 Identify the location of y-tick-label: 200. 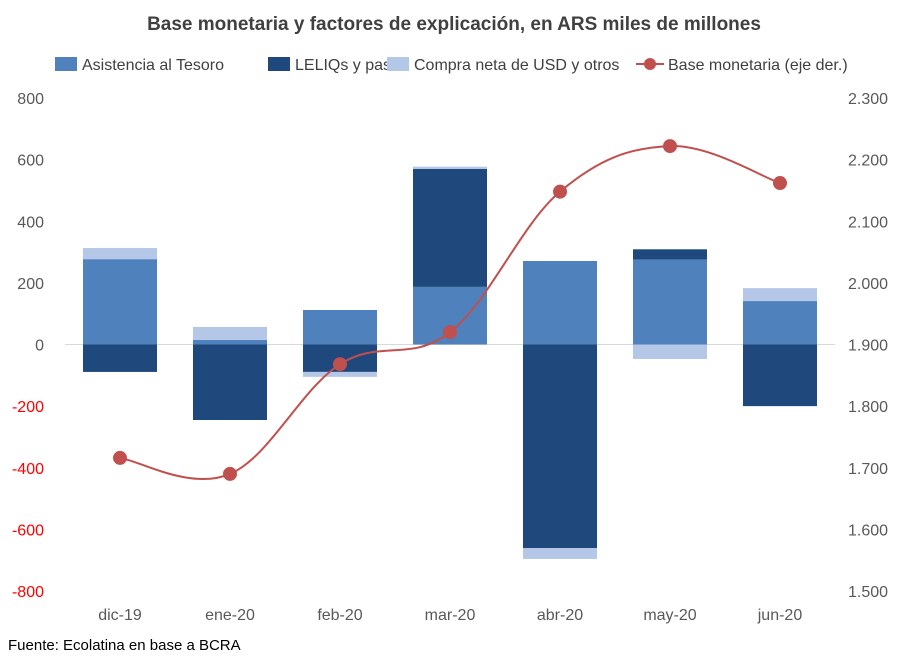
(30, 284).